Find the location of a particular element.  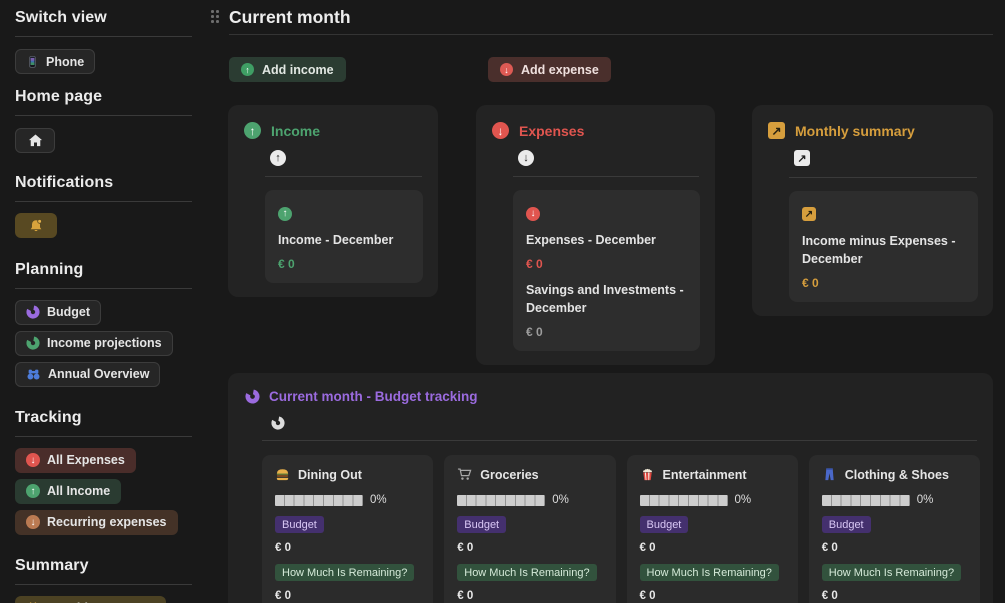

drag-handle-icon is located at coordinates (216, 17).